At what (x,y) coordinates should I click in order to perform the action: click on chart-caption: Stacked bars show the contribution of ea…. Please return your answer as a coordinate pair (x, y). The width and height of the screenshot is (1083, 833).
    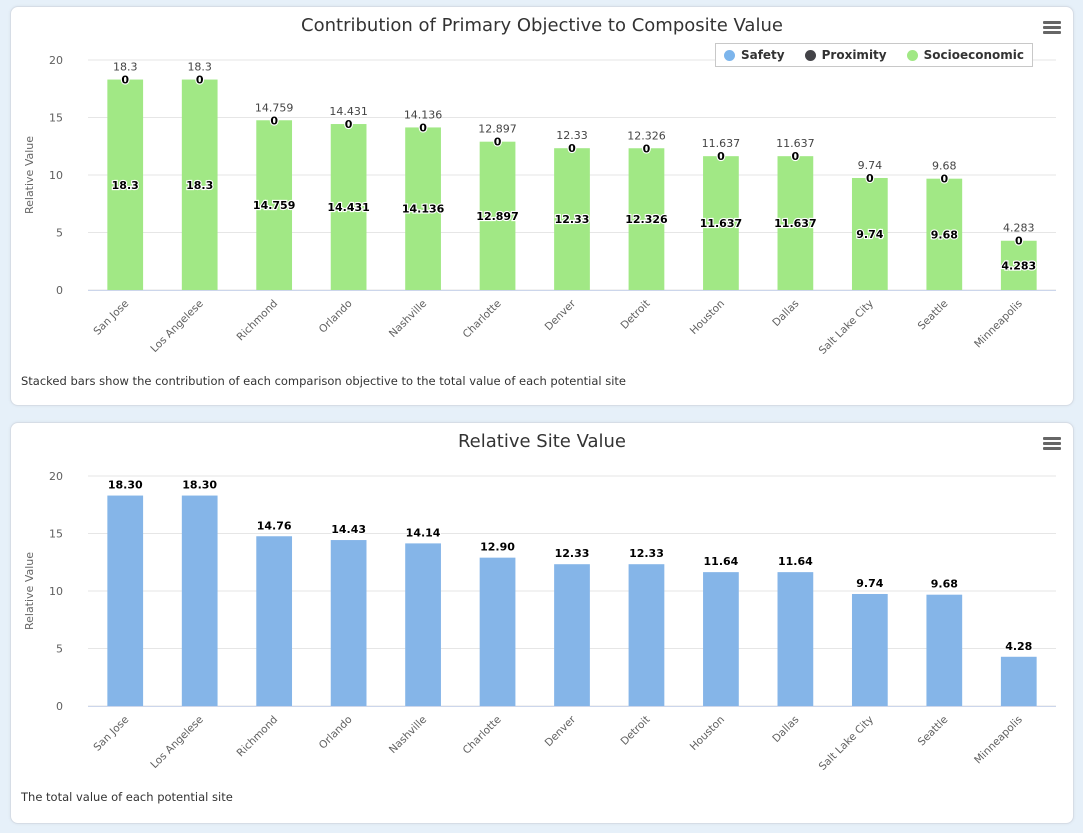
    Looking at the image, I should click on (323, 381).